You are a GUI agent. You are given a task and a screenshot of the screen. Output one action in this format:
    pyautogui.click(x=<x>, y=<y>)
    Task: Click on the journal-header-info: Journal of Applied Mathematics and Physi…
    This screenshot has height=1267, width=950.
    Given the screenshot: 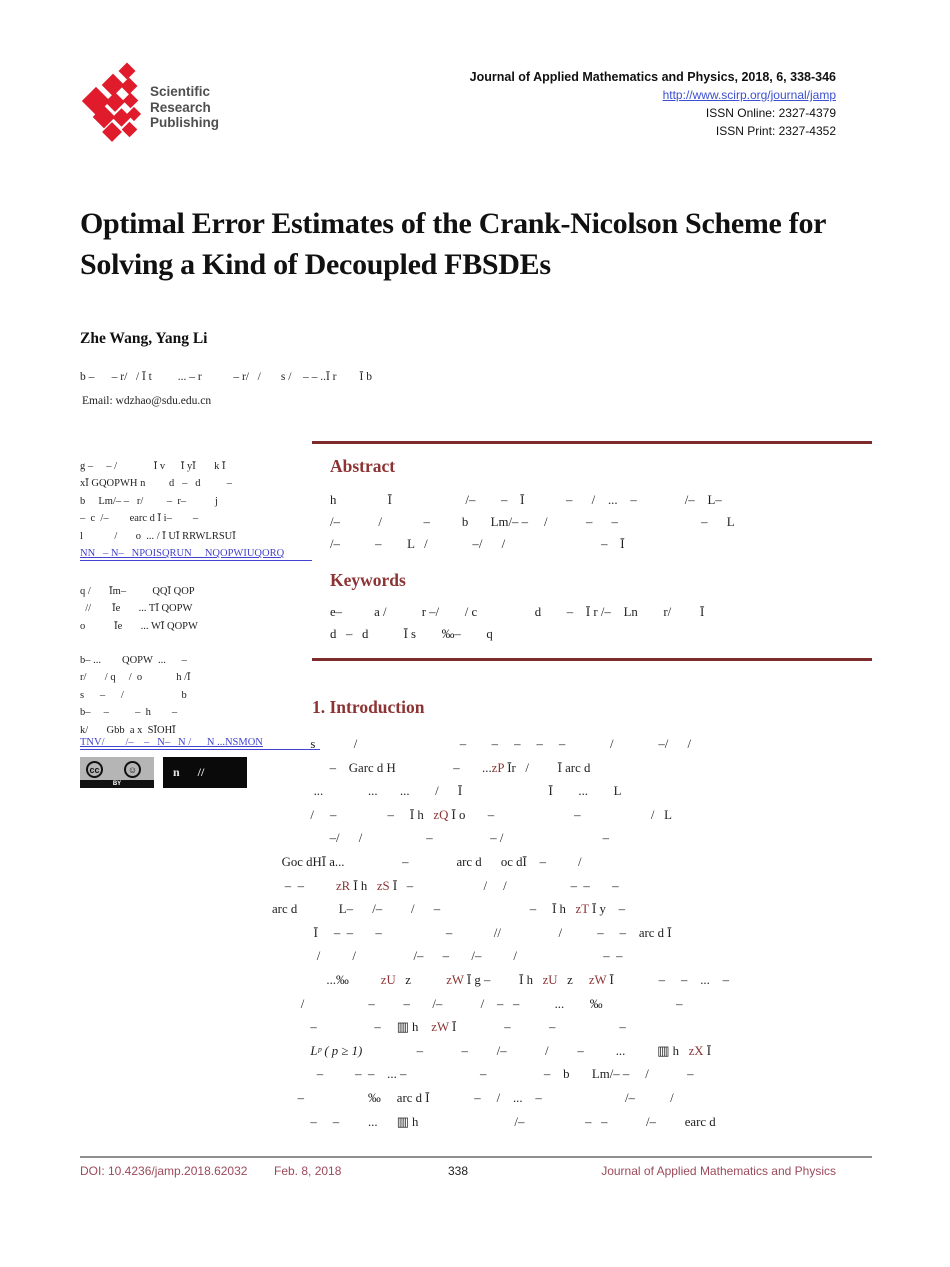 What is the action you would take?
    pyautogui.click(x=618, y=104)
    